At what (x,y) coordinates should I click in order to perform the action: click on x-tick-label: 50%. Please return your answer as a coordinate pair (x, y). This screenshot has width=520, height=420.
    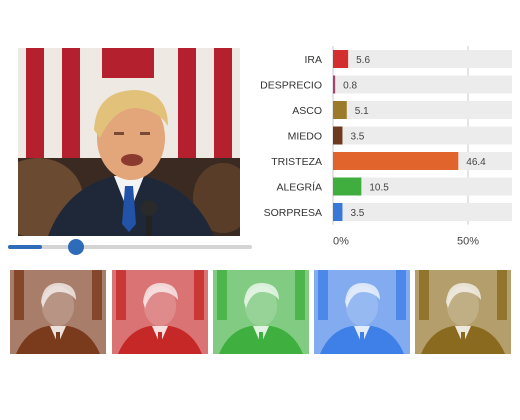
    Looking at the image, I should click on (468, 242).